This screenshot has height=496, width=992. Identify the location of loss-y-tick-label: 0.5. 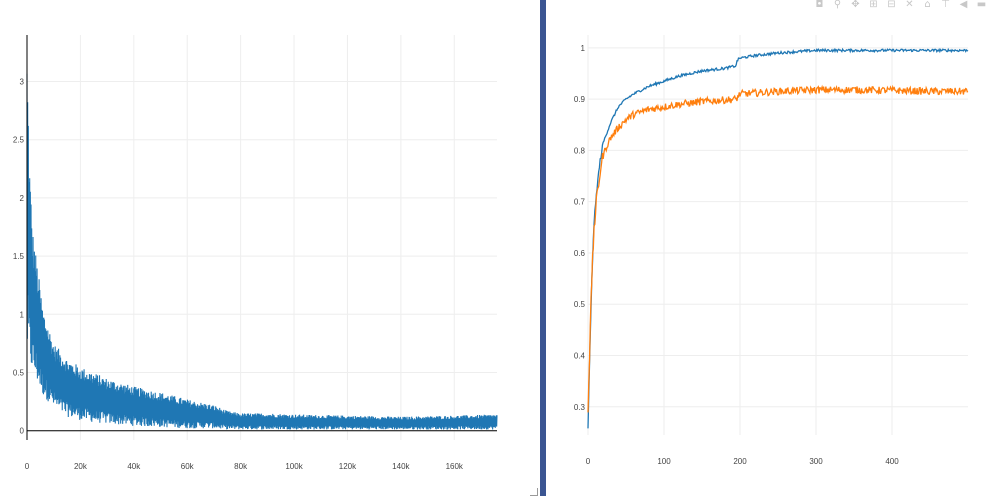
(19, 373).